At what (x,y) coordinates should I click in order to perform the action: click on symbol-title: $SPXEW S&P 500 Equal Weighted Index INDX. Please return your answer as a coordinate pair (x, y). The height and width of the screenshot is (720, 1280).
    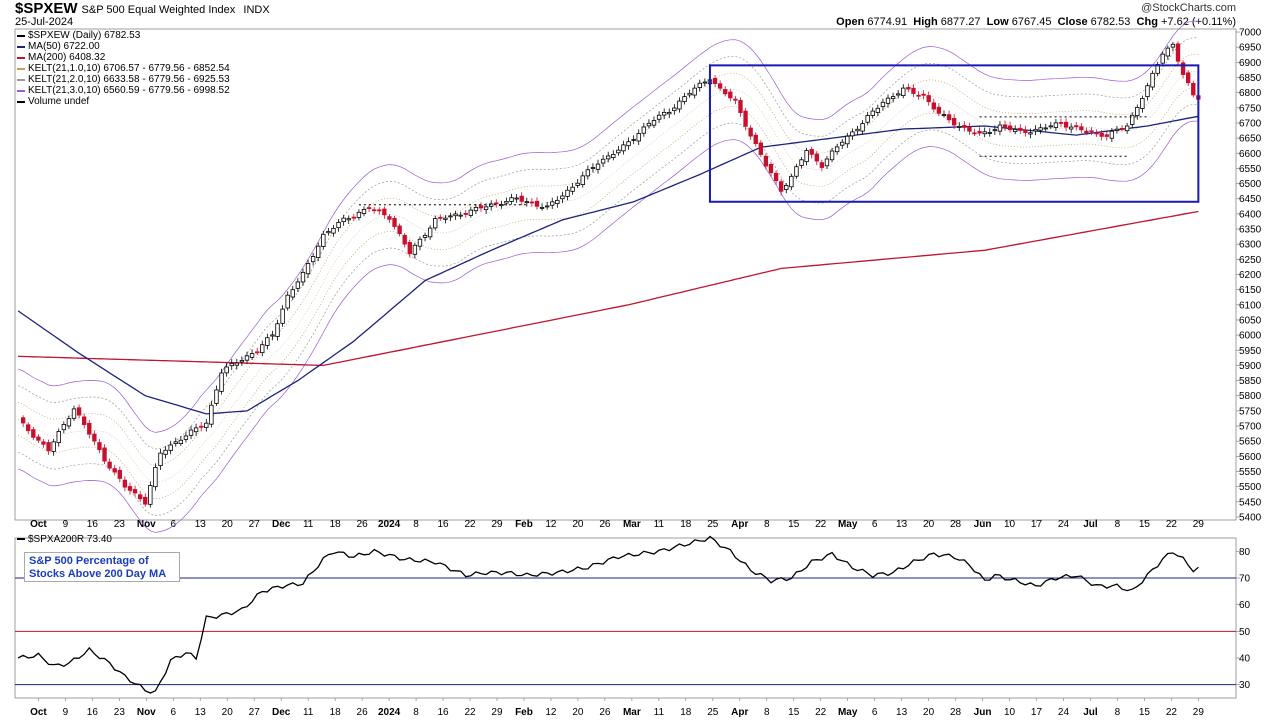
    Looking at the image, I should click on (142, 8).